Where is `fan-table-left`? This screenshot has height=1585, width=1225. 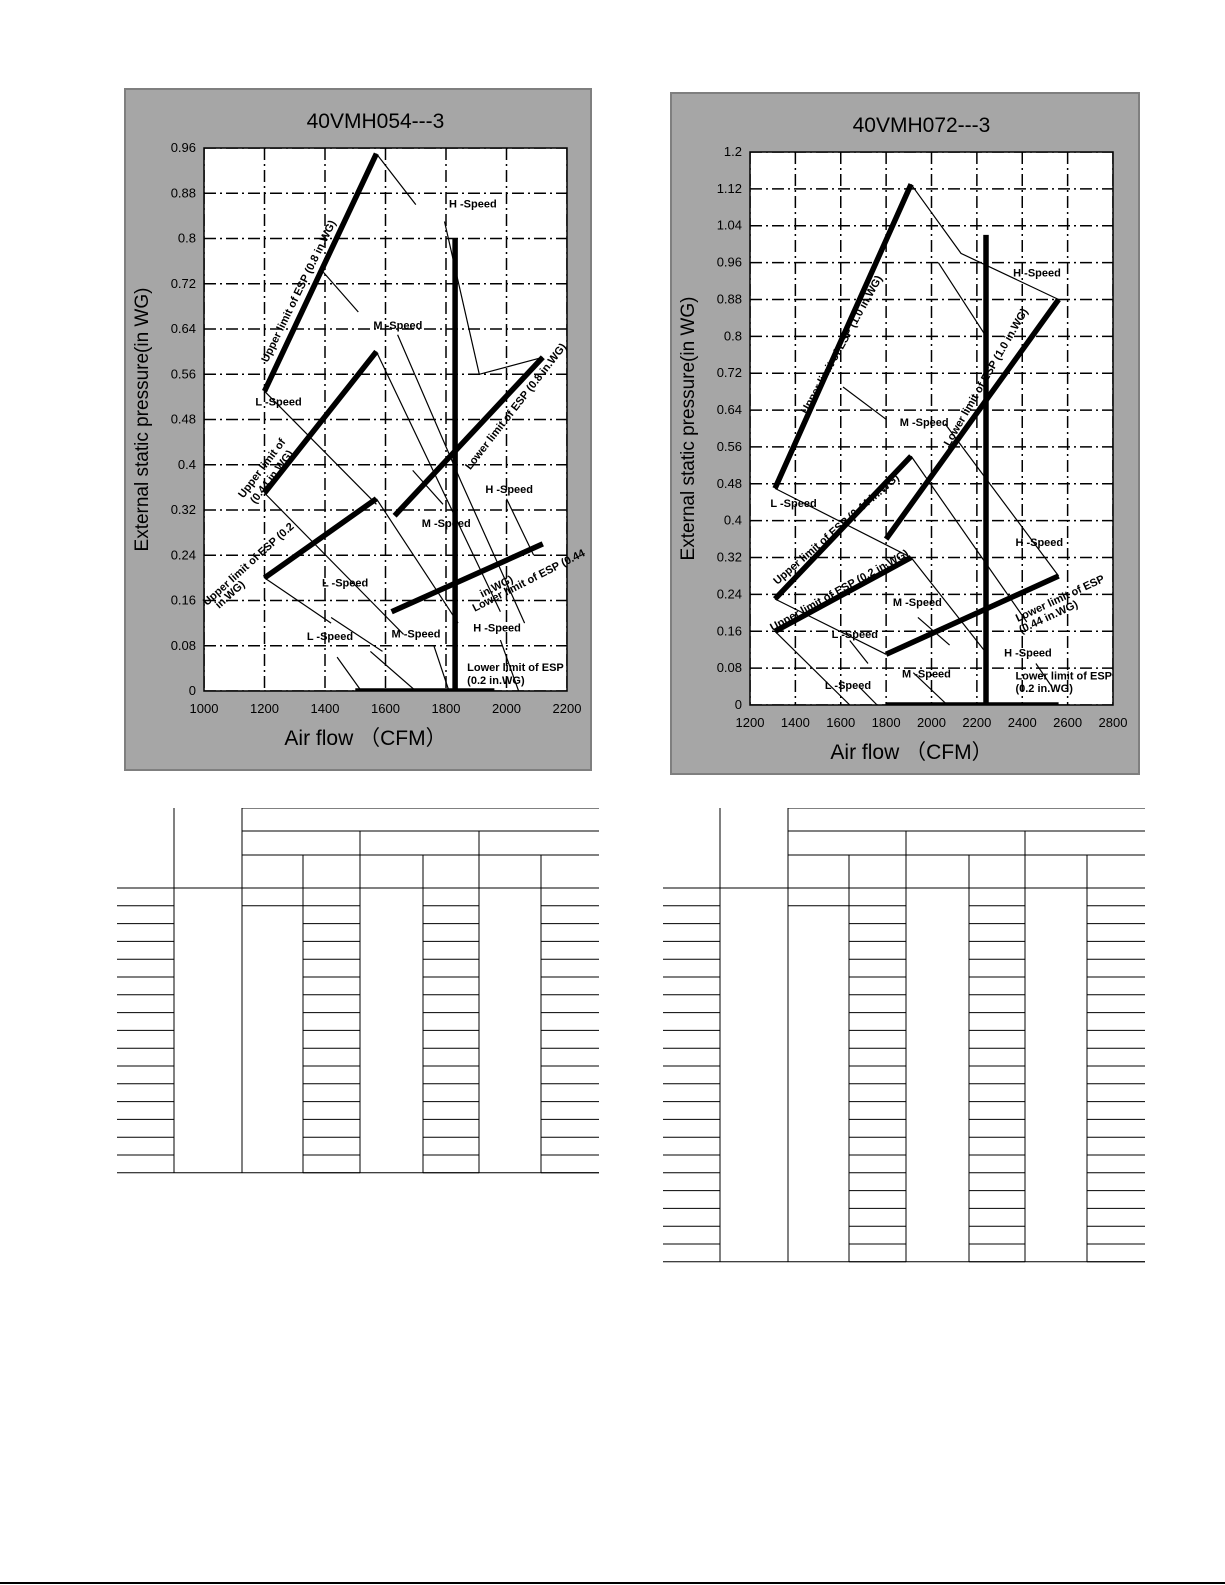 fan-table-left is located at coordinates (358, 992).